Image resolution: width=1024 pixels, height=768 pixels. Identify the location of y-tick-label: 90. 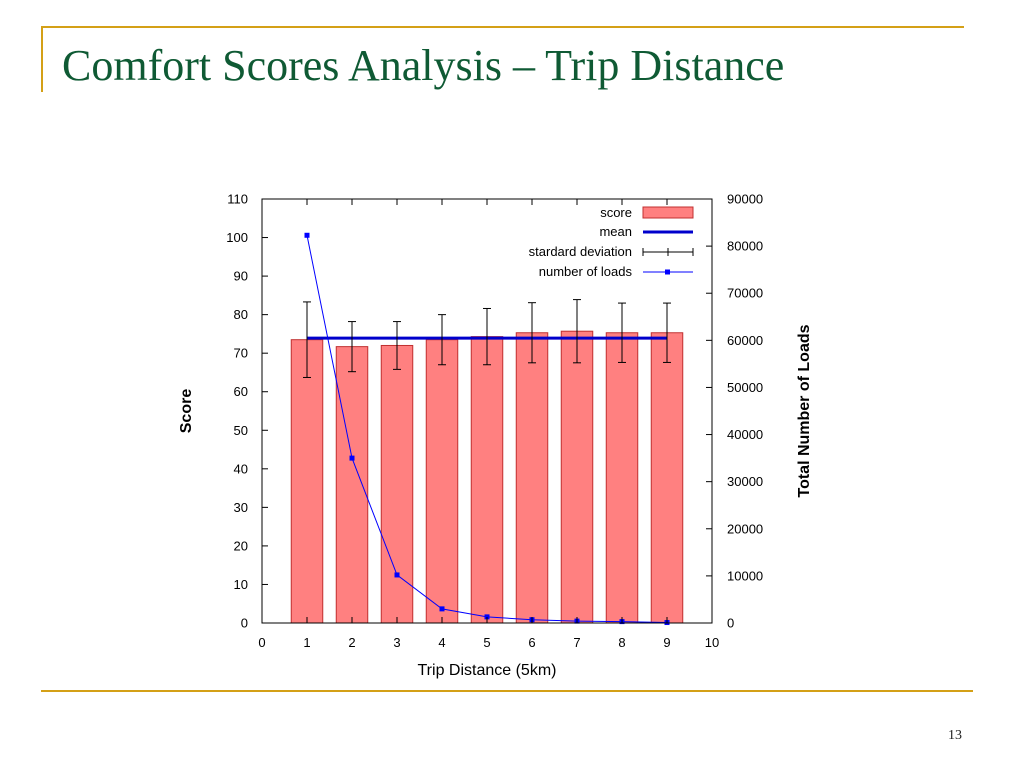
(241, 276).